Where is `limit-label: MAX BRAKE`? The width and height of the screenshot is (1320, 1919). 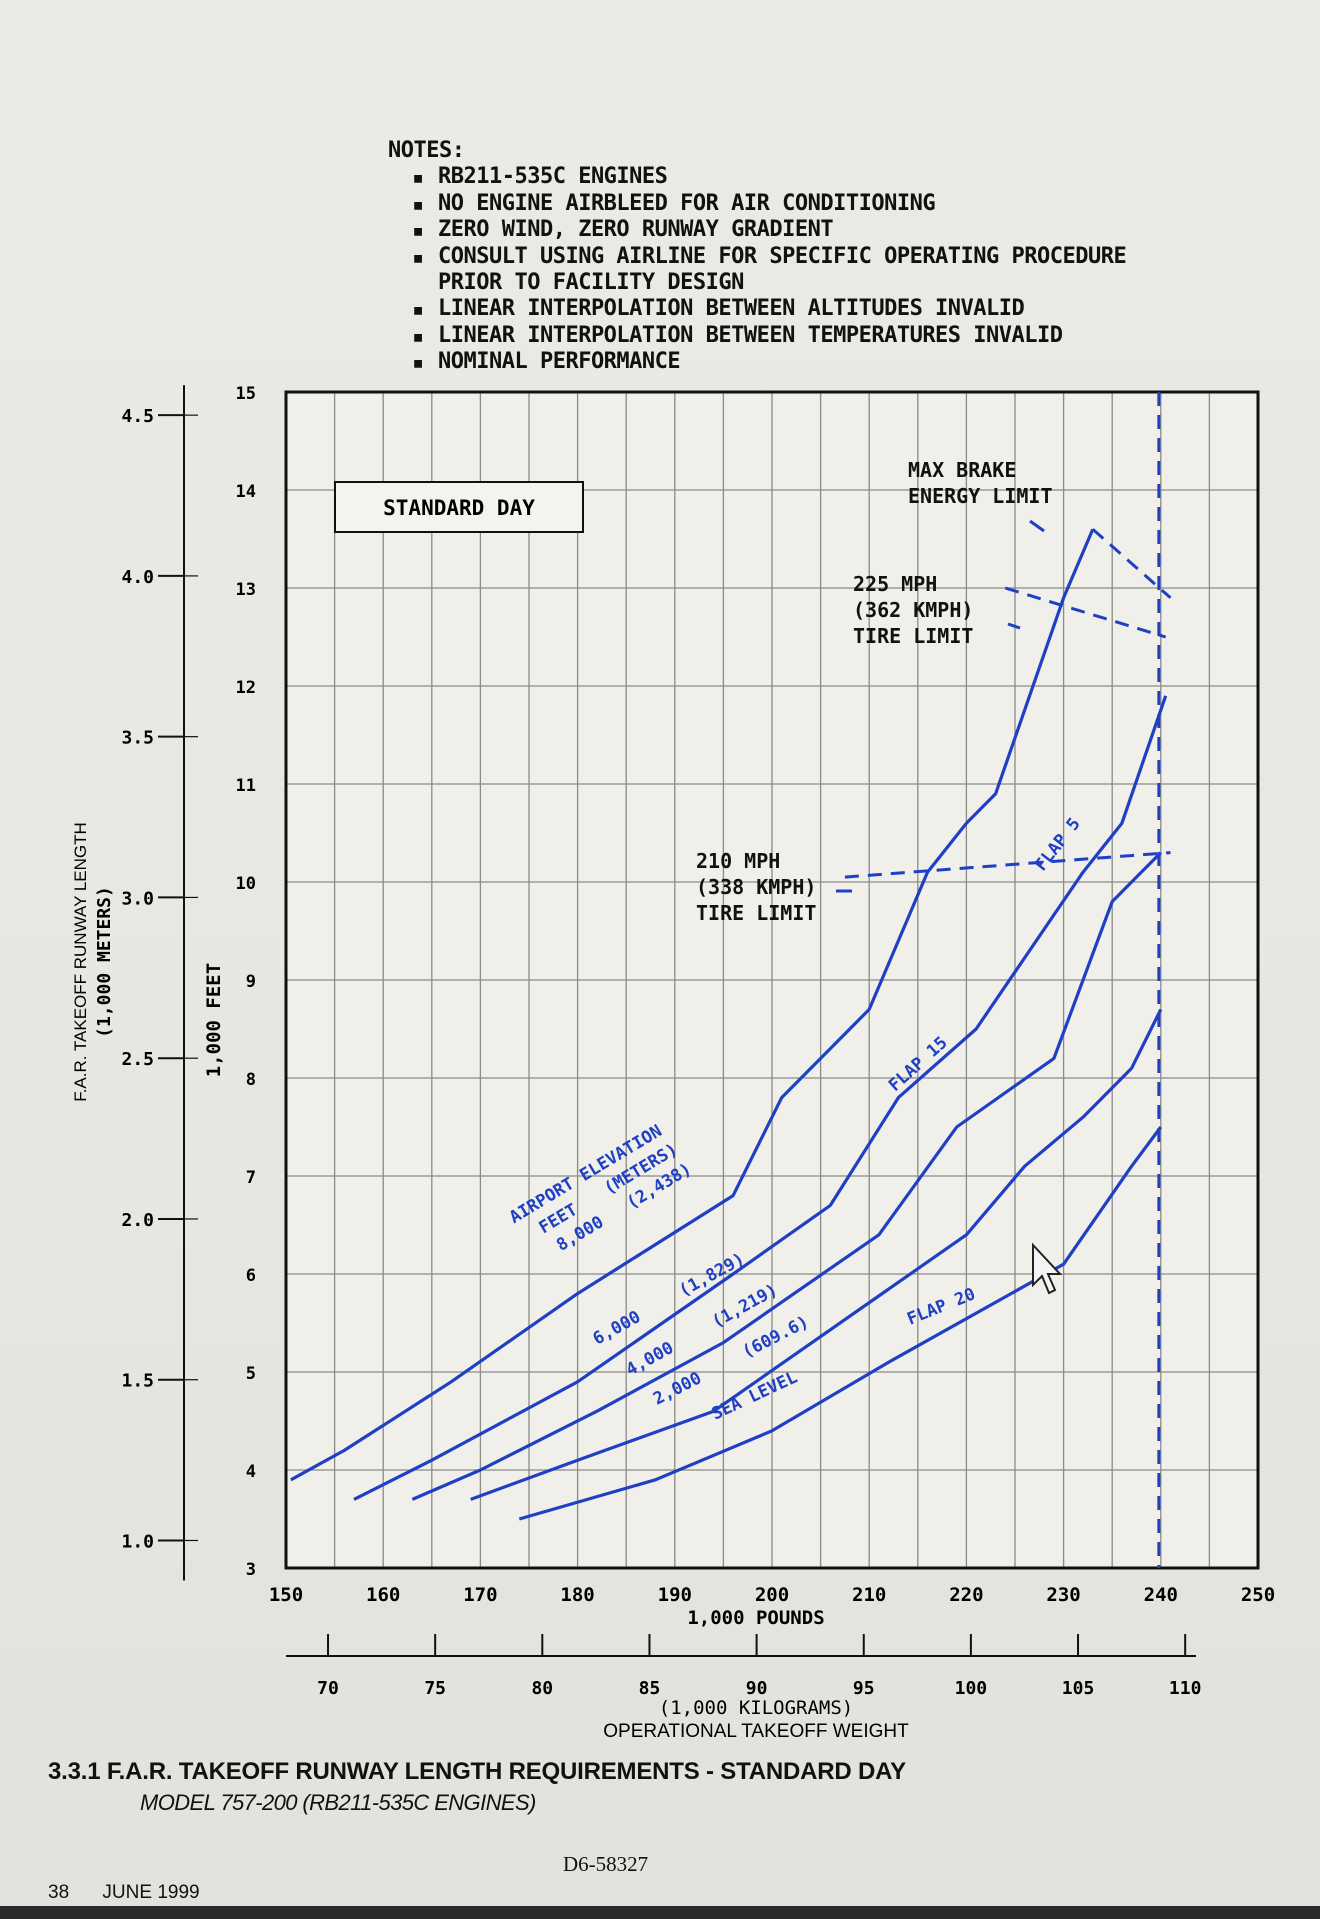 limit-label: MAX BRAKE is located at coordinates (962, 470).